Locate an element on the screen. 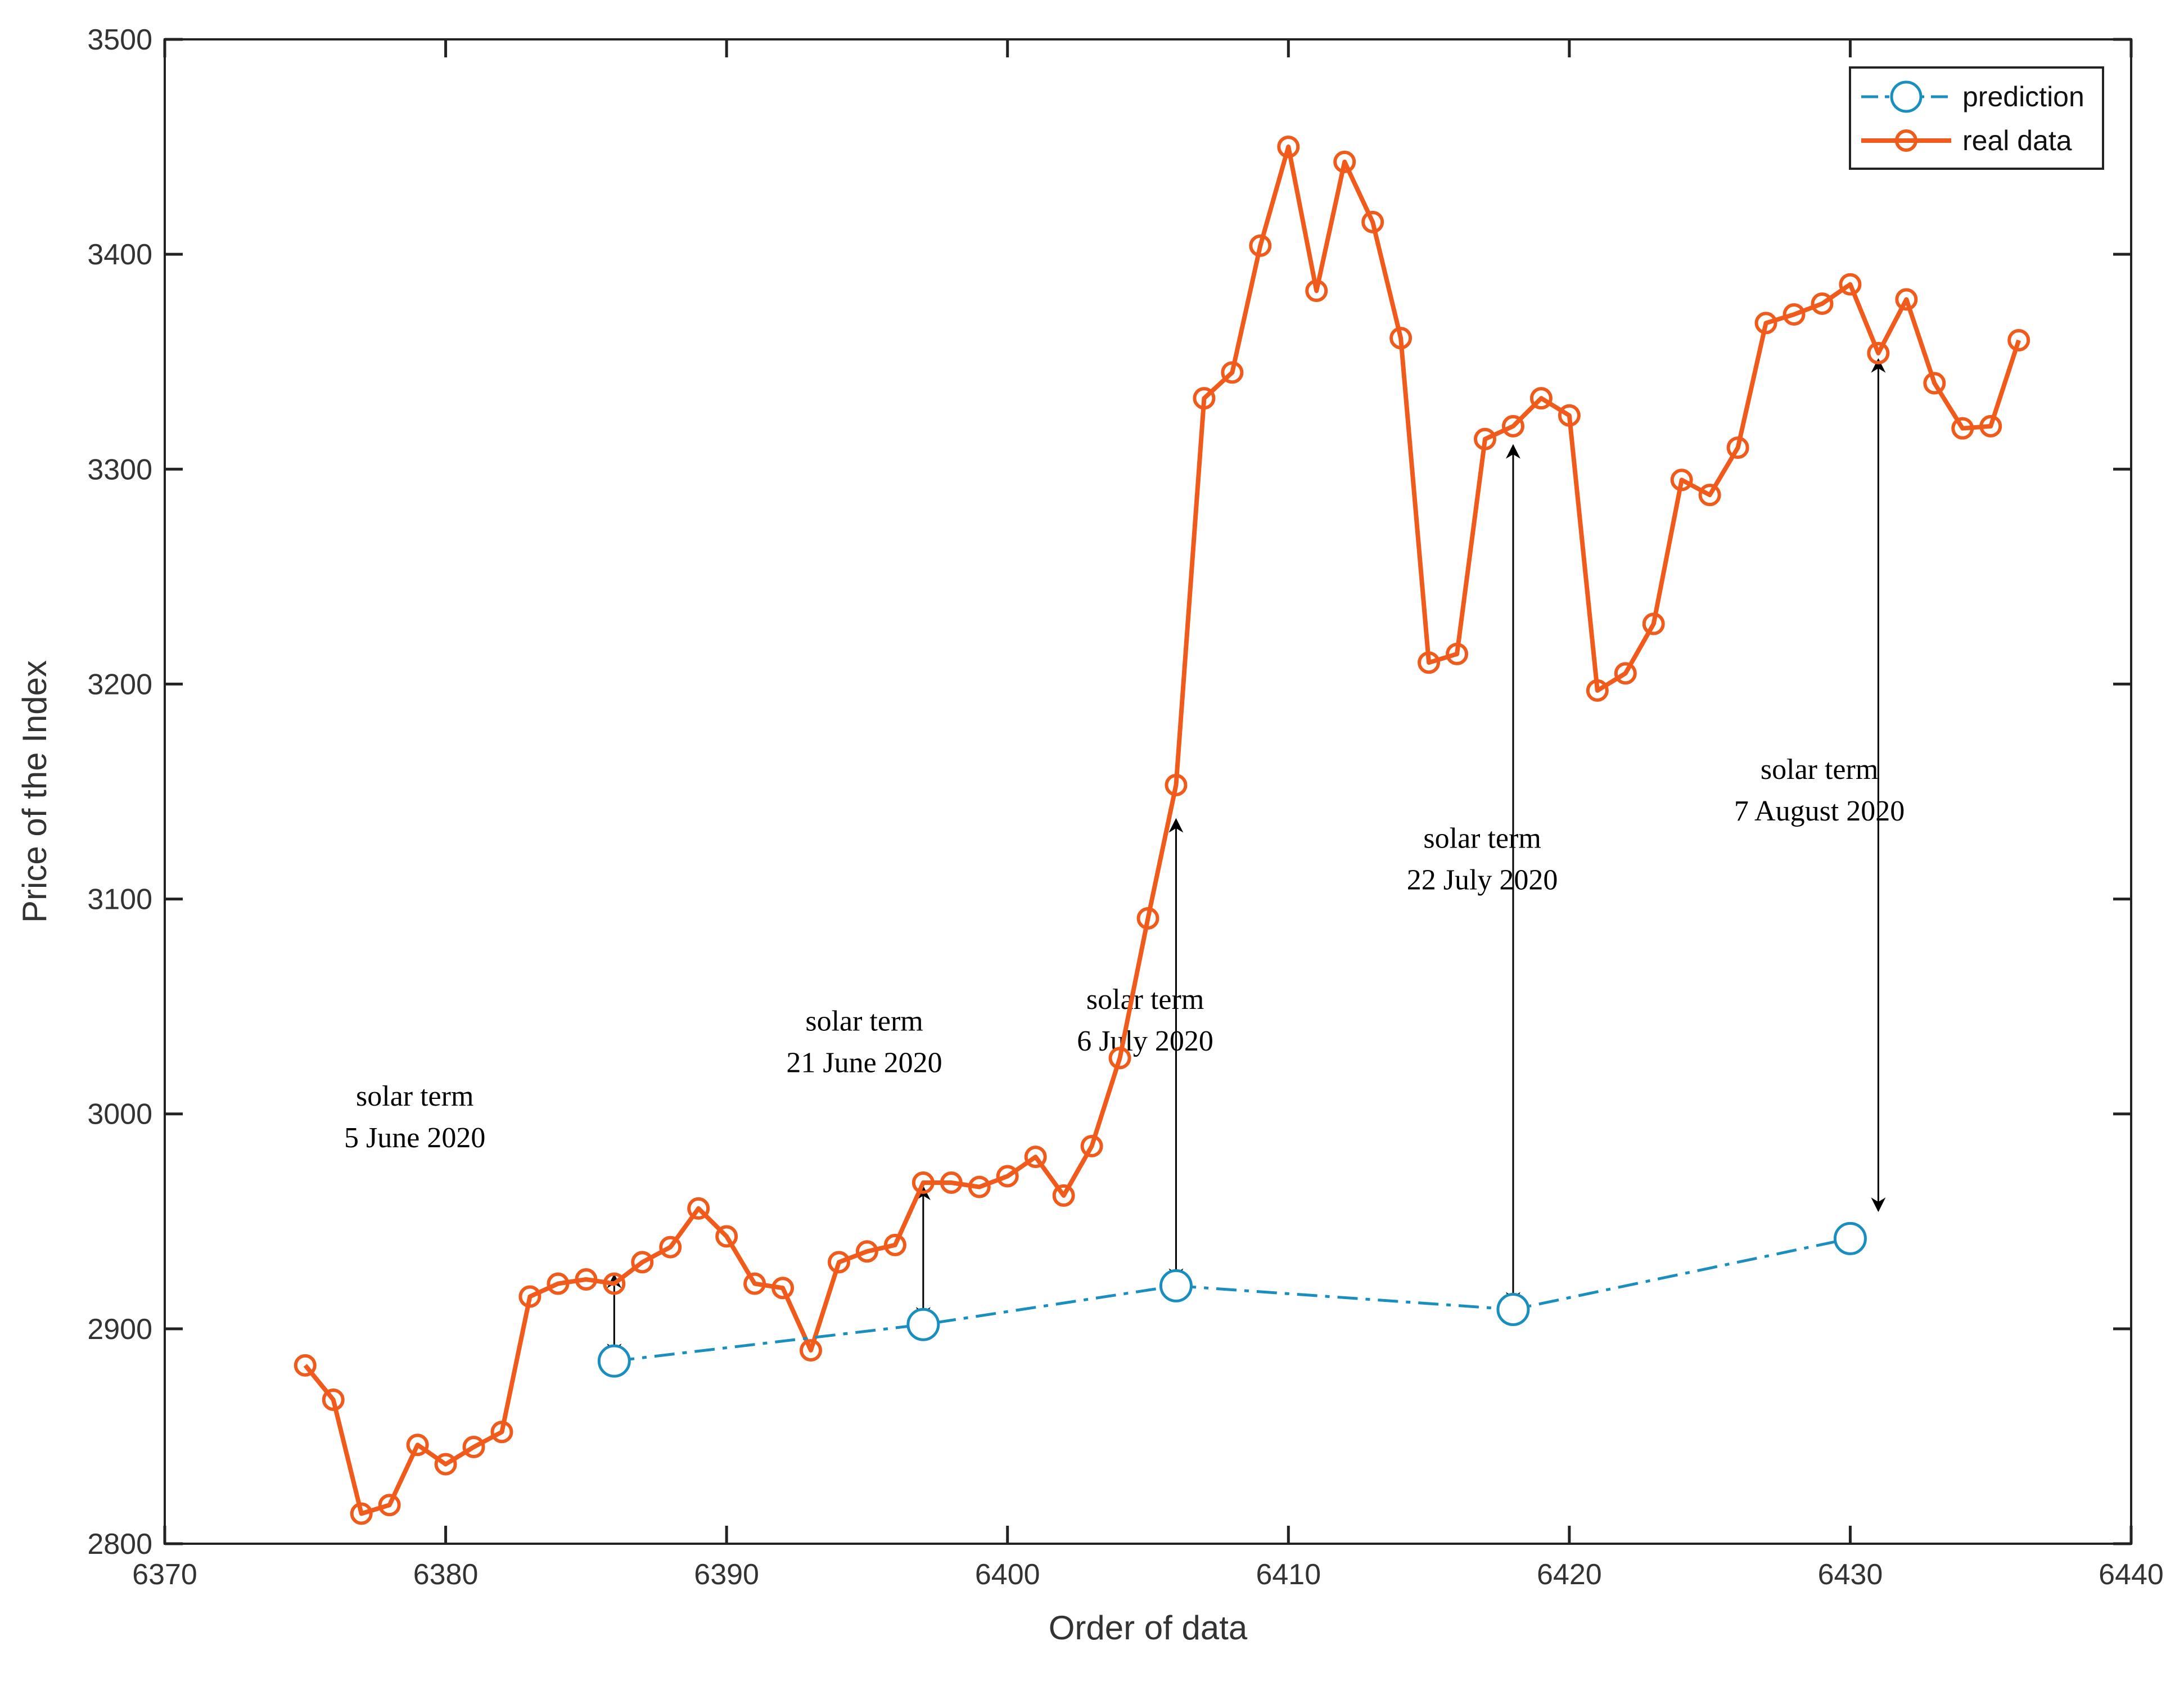 The height and width of the screenshot is (1686, 2184). y-tick-label: 2900 is located at coordinates (119, 1330).